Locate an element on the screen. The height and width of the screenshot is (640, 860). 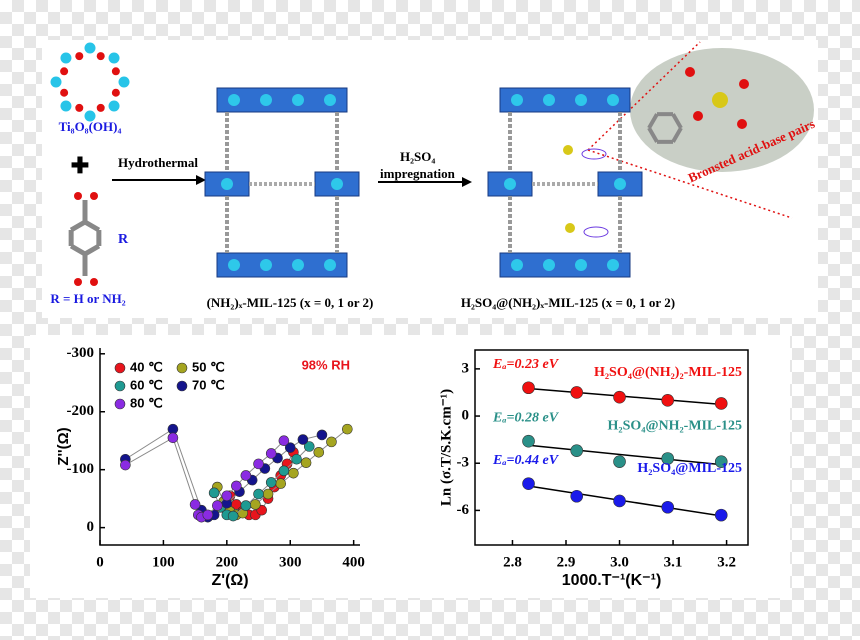
x-tick-label: 200 is located at coordinates (227, 562).